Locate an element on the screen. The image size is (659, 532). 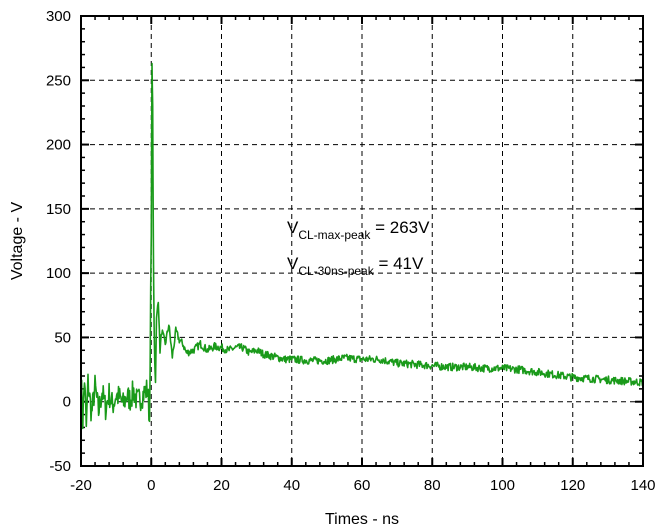
y-tick-label: 100 is located at coordinates (58, 273).